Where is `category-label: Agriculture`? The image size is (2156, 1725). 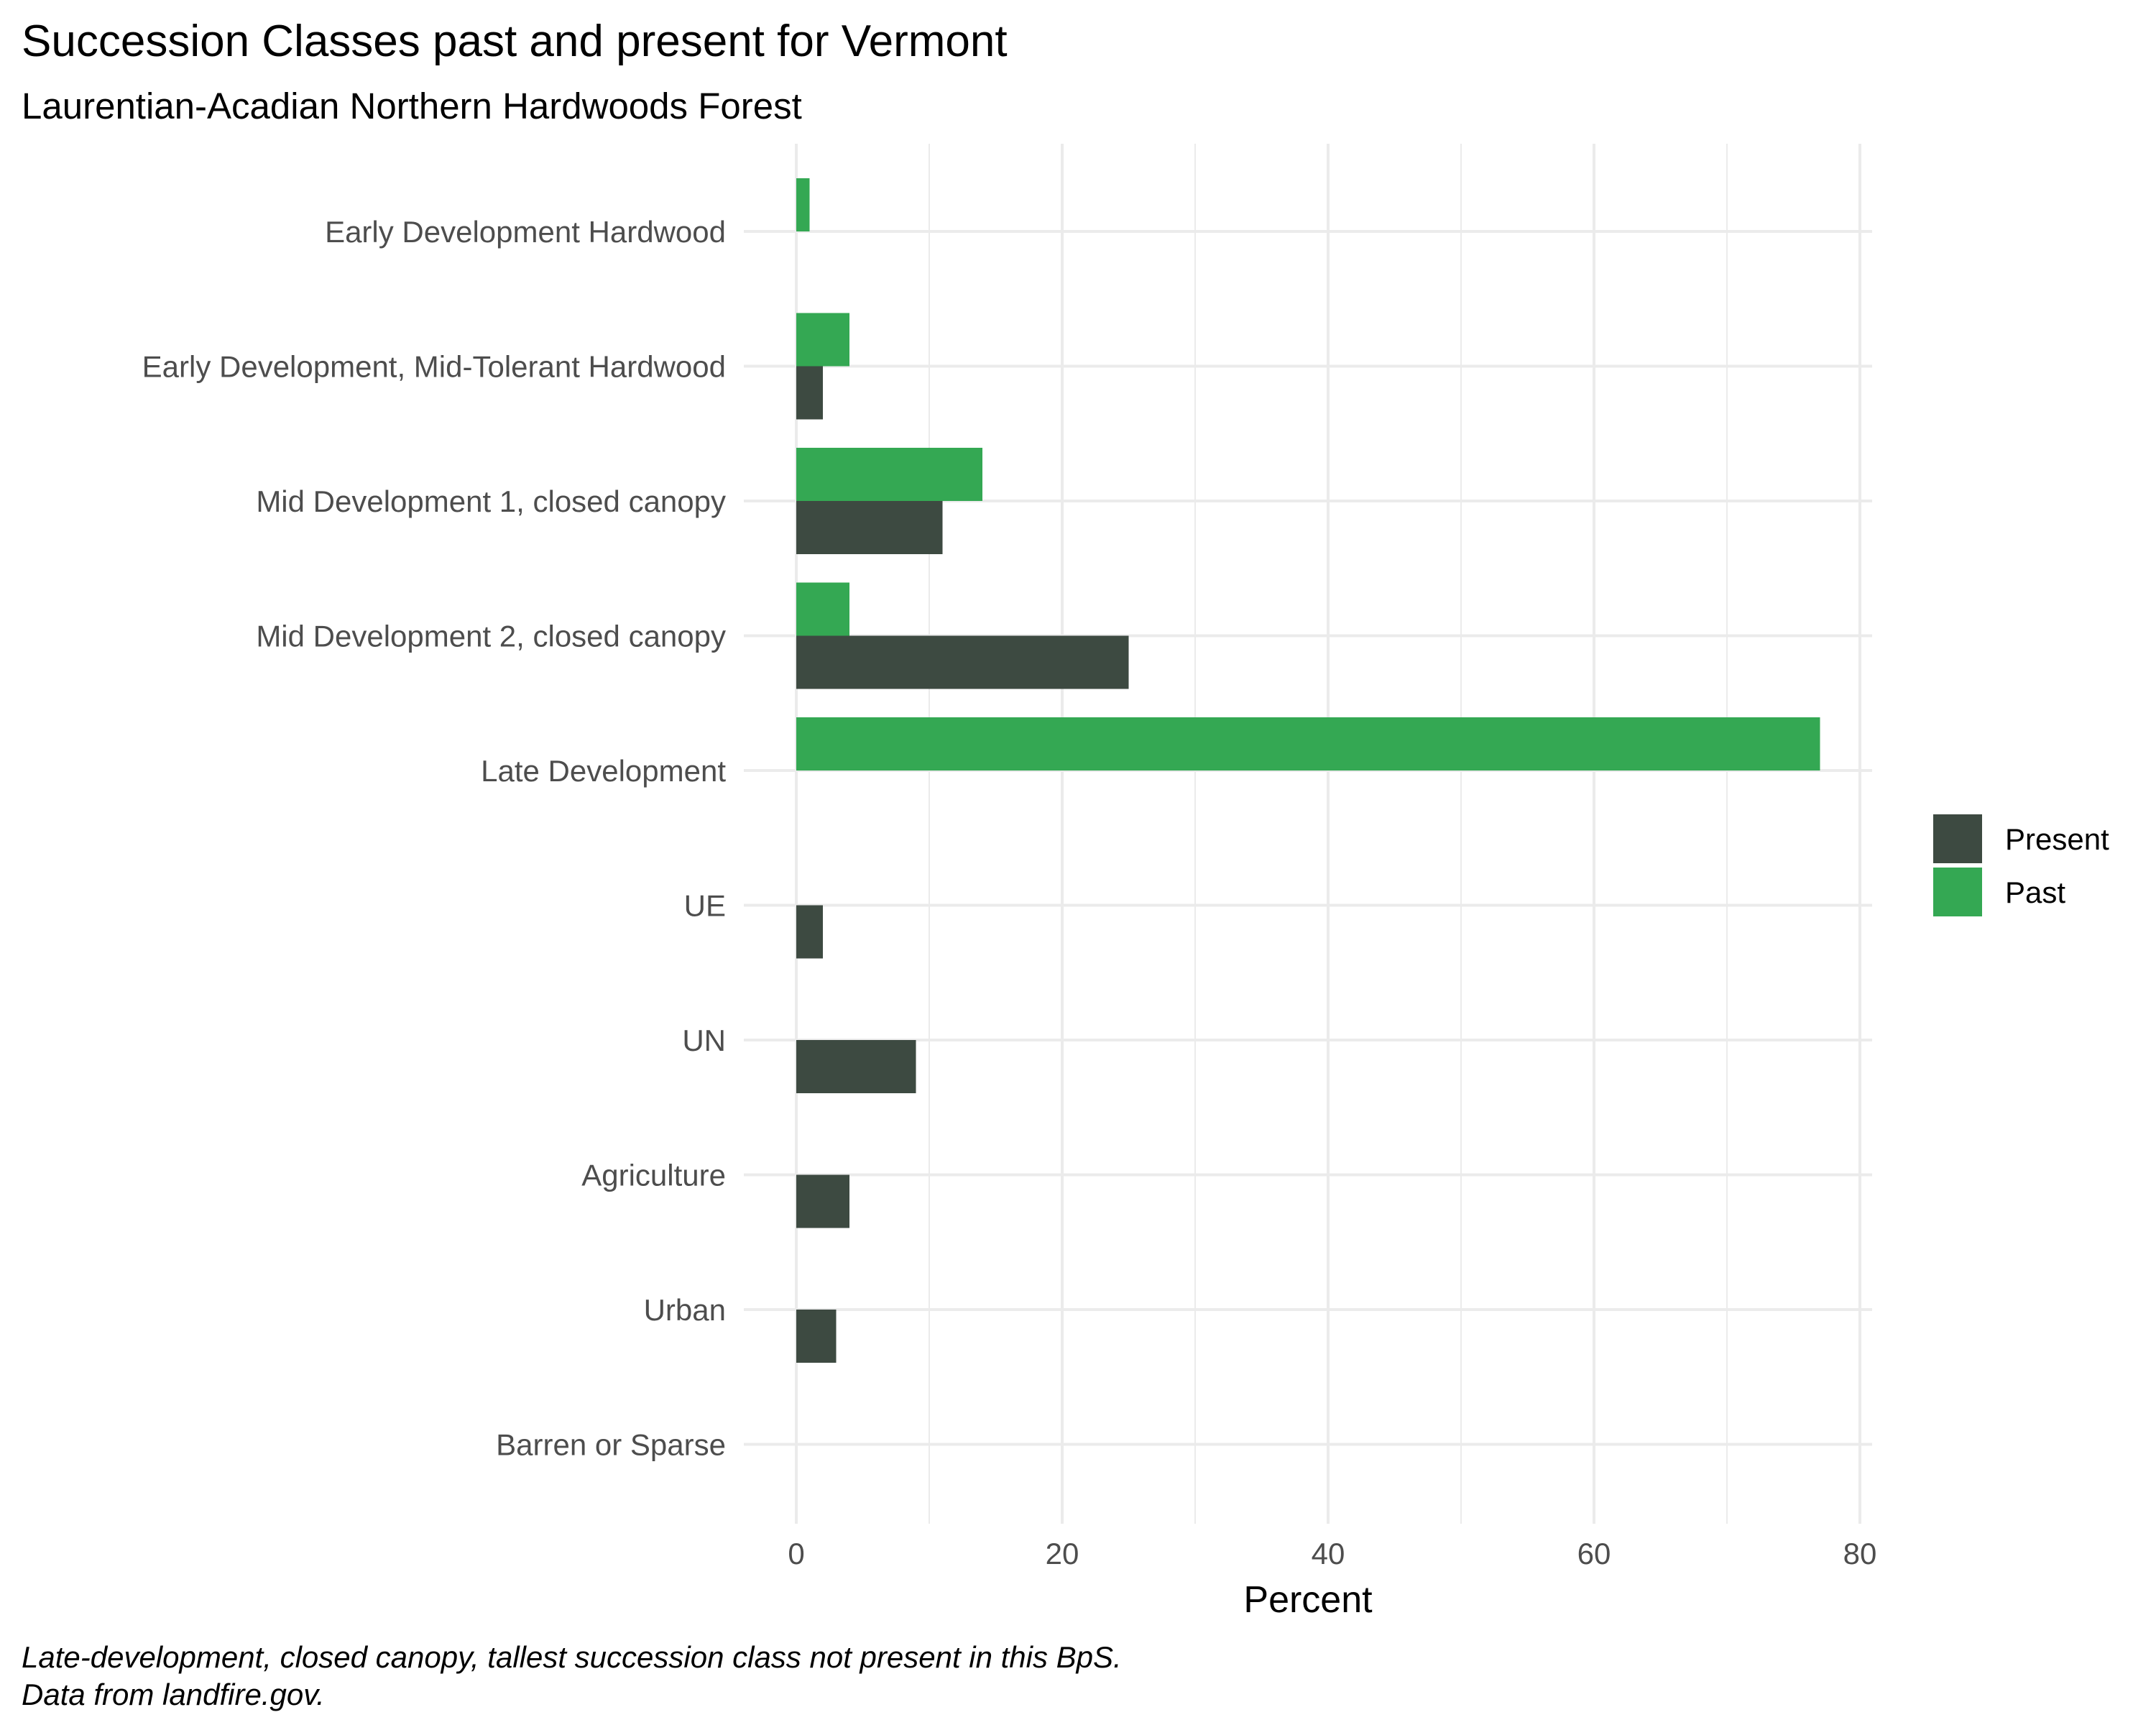 category-label: Agriculture is located at coordinates (653, 1175).